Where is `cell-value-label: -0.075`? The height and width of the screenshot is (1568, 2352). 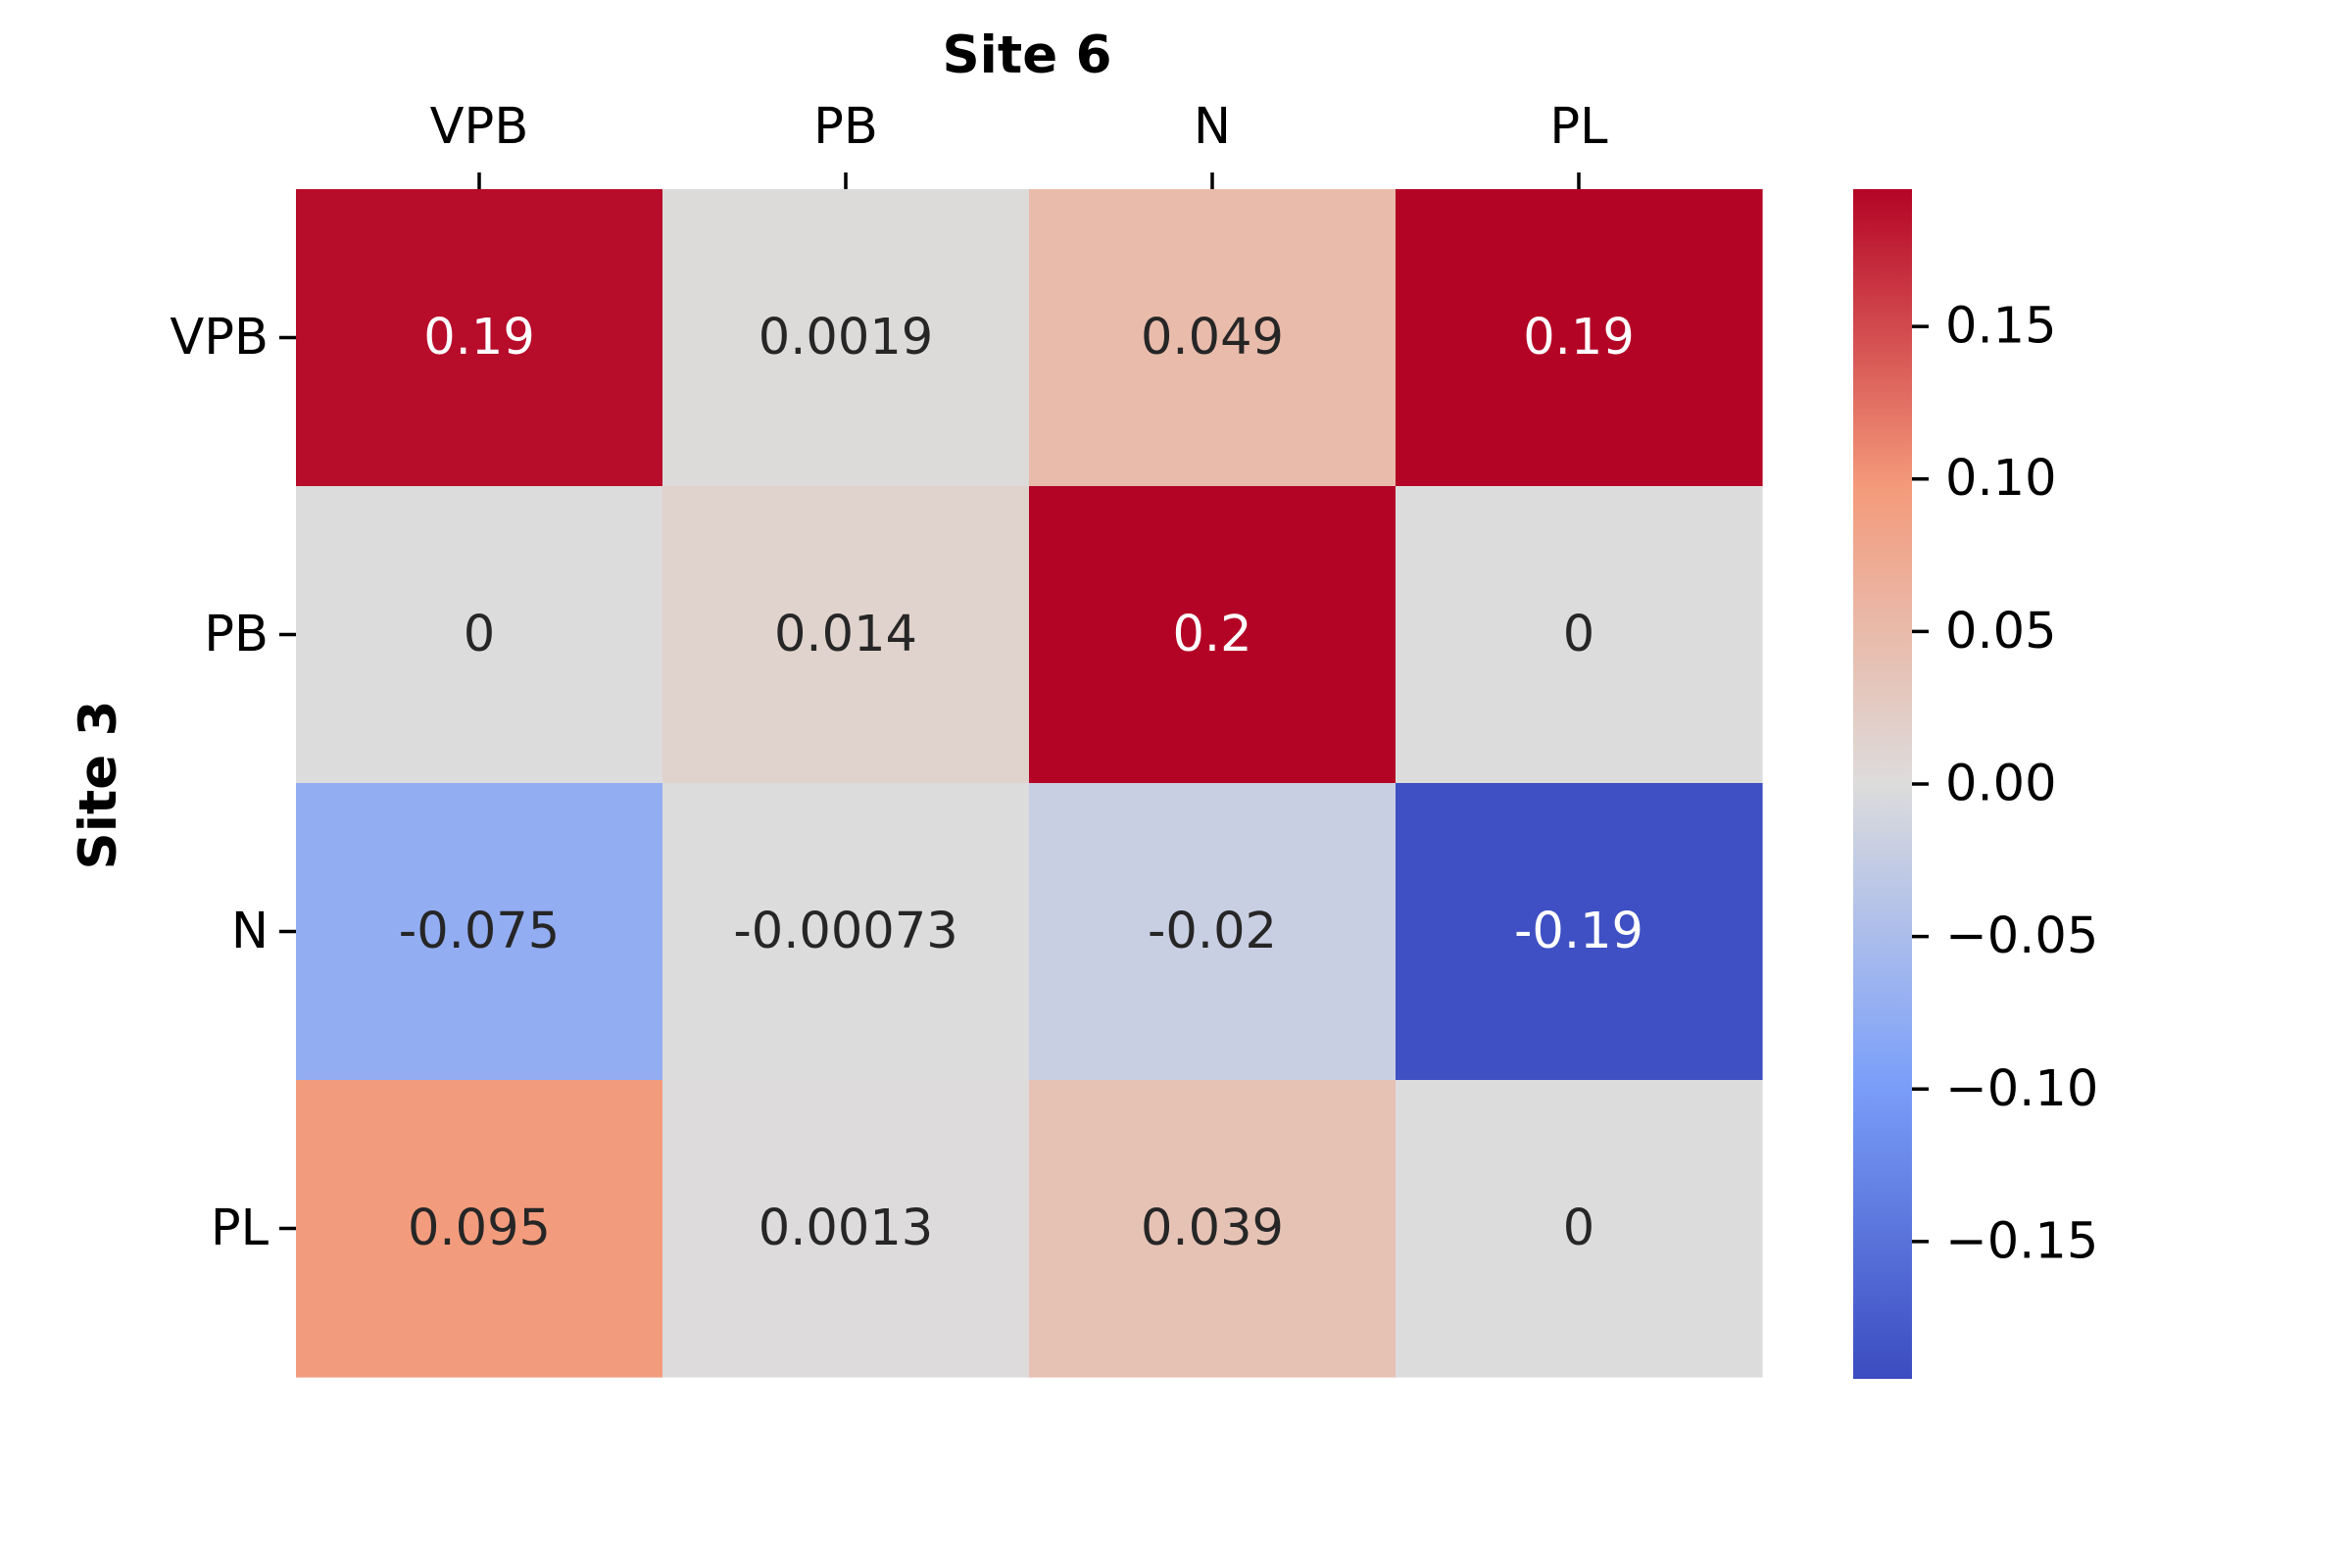
cell-value-label: -0.075 is located at coordinates (479, 931).